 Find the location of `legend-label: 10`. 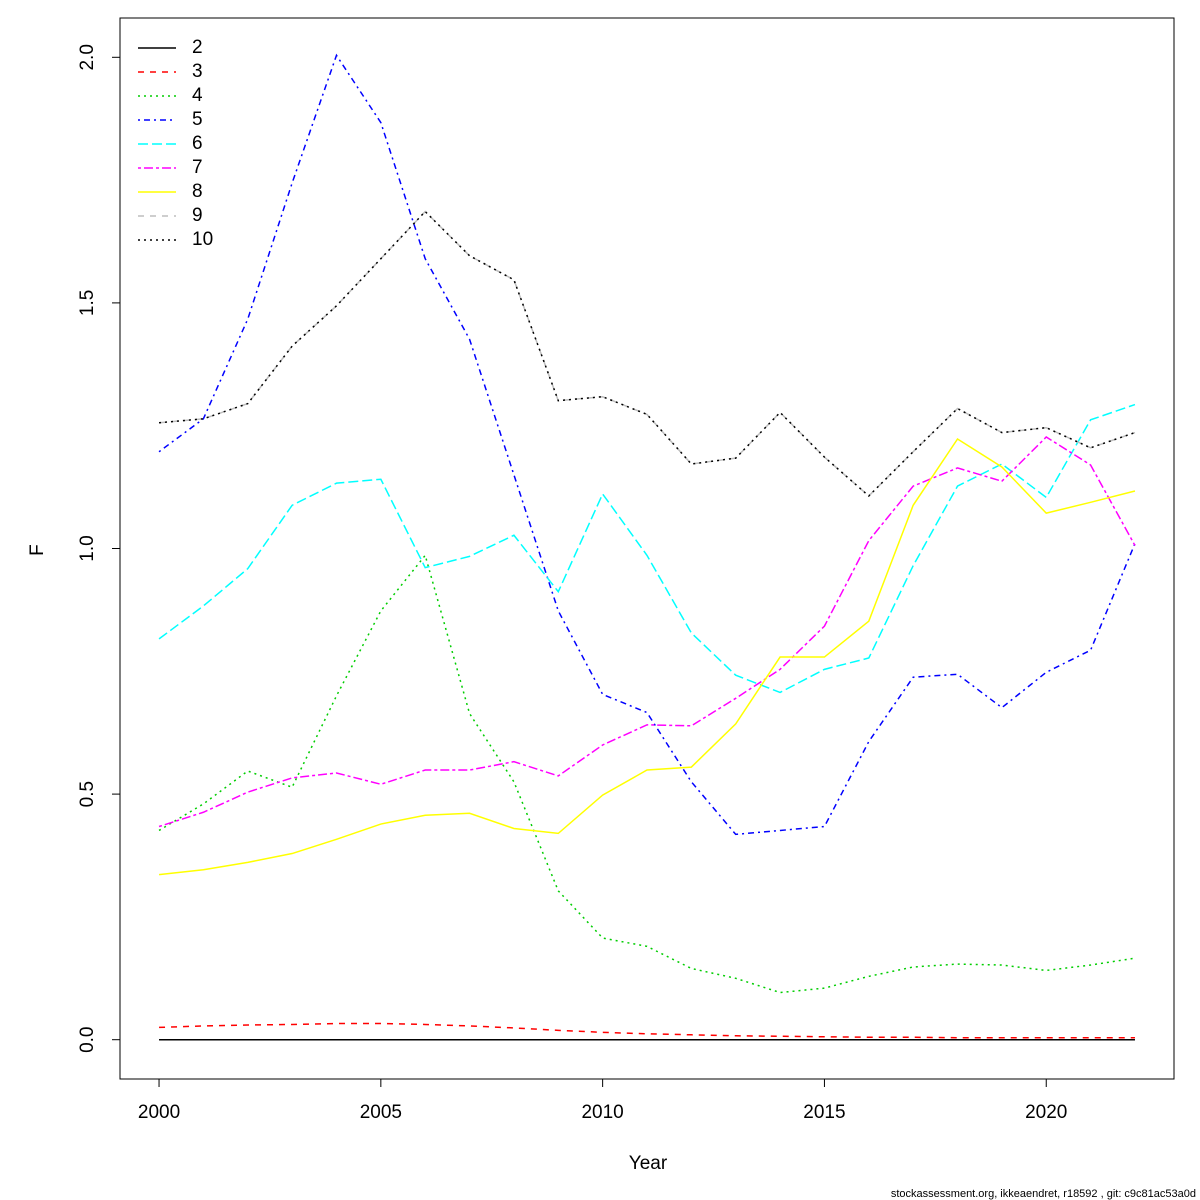

legend-label: 10 is located at coordinates (202, 239).